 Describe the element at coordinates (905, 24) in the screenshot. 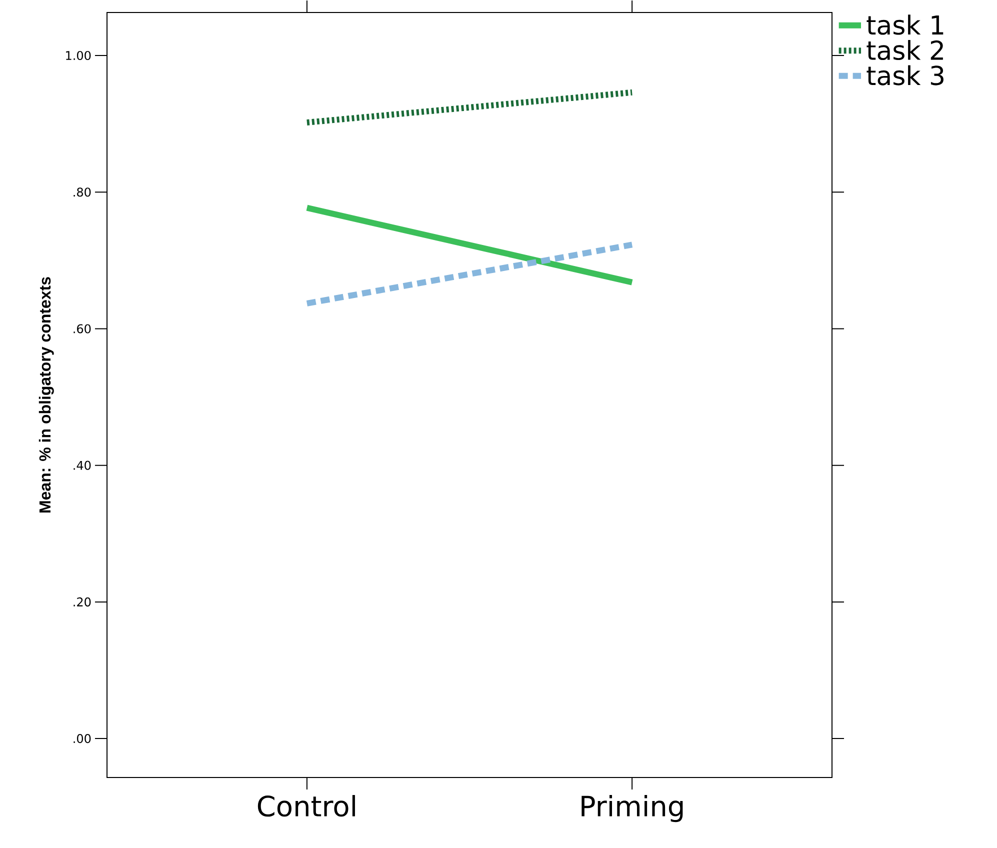

I see `legend-label: task 1` at that location.